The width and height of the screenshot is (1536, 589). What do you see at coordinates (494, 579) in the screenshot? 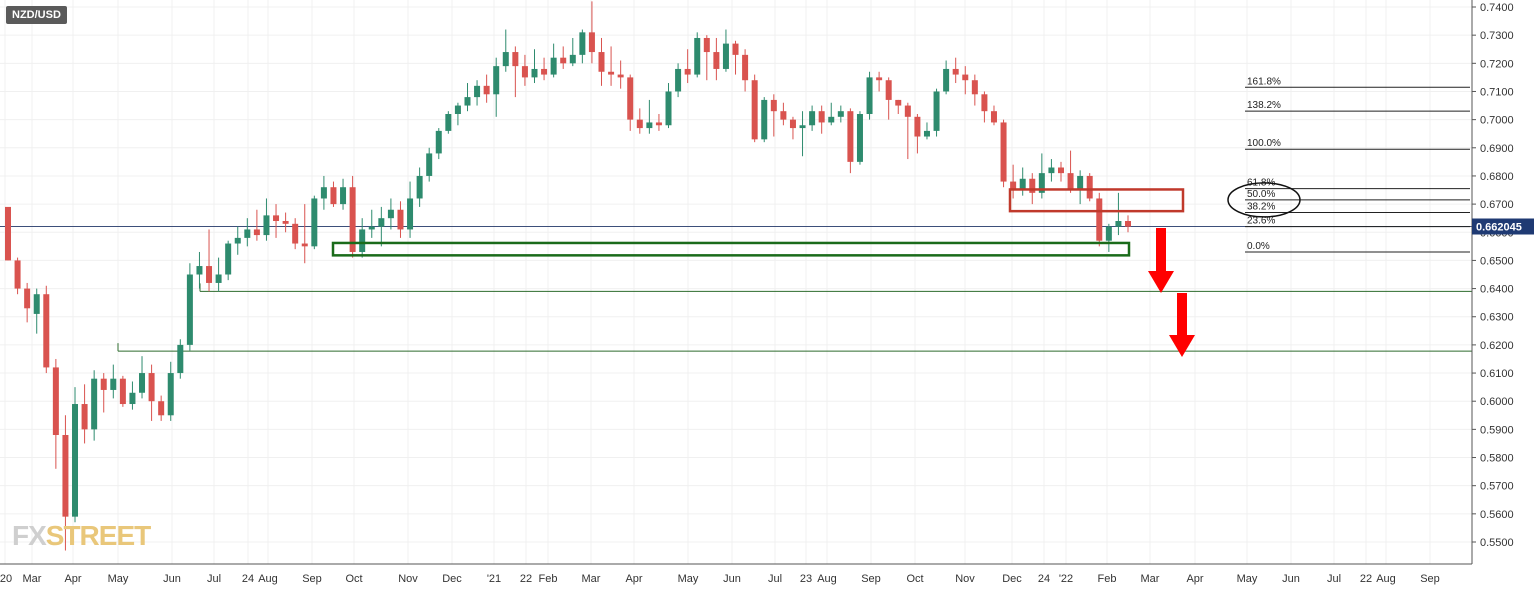
I see `x-tick-label: '21` at bounding box center [494, 579].